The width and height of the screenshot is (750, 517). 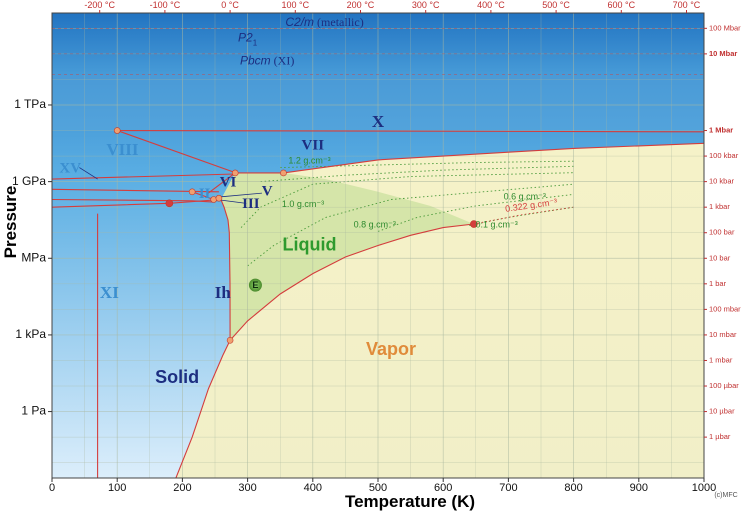 I want to click on phase-label: Solid, so click(x=177, y=377).